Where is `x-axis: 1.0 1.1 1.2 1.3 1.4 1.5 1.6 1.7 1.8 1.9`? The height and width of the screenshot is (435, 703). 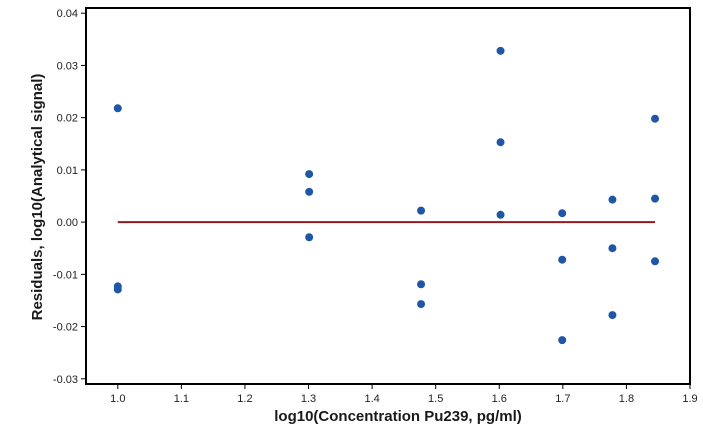
x-axis: 1.0 1.1 1.2 1.3 1.4 1.5 1.6 1.7 1.8 1.9 is located at coordinates (404, 394).